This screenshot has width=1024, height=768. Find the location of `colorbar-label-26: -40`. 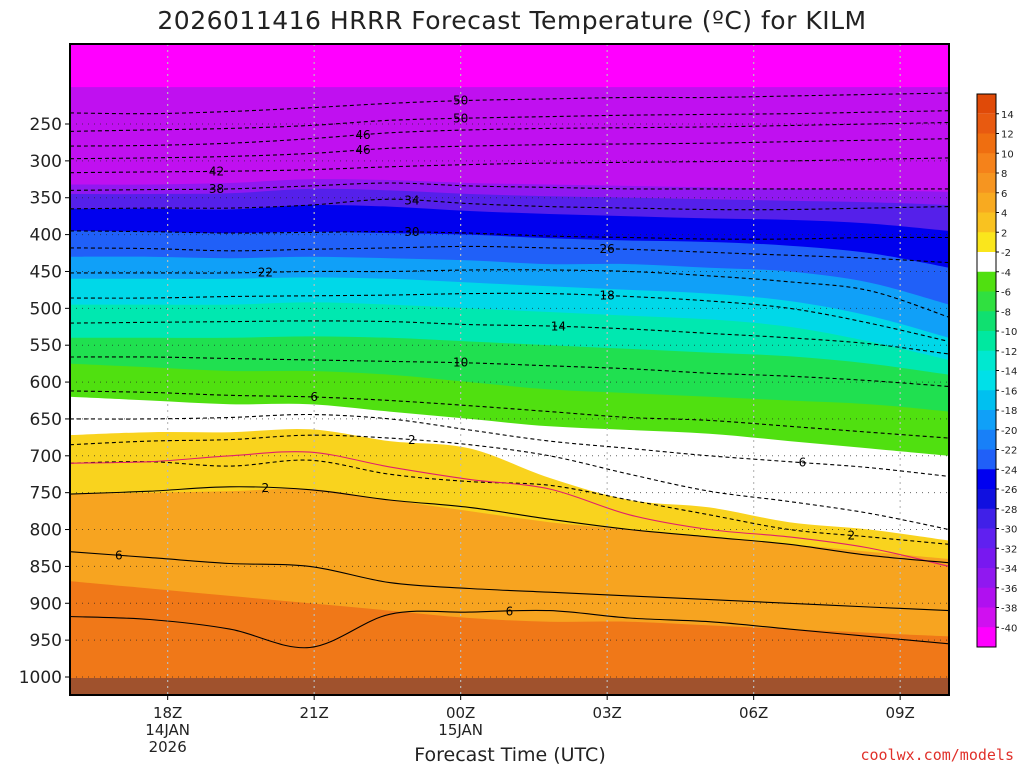

colorbar-label-26: -40 is located at coordinates (1009, 628).